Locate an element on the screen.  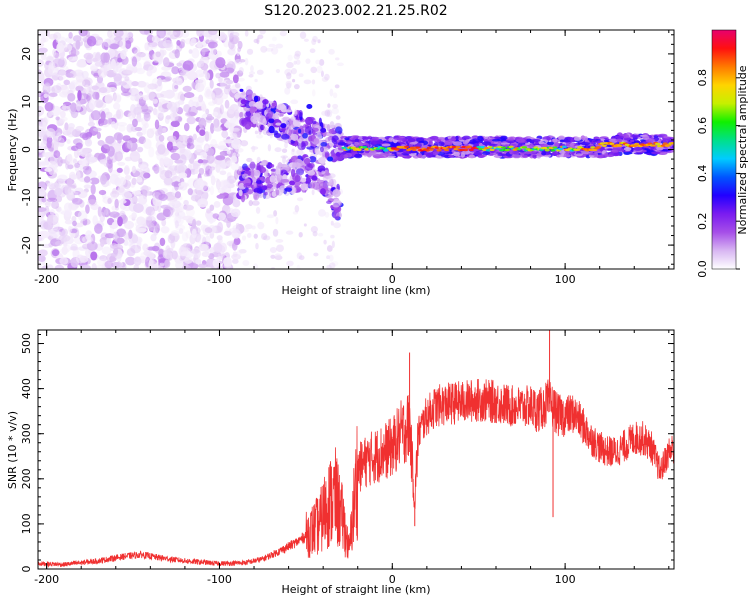
x-tick-label: -100 is located at coordinates (219, 579).